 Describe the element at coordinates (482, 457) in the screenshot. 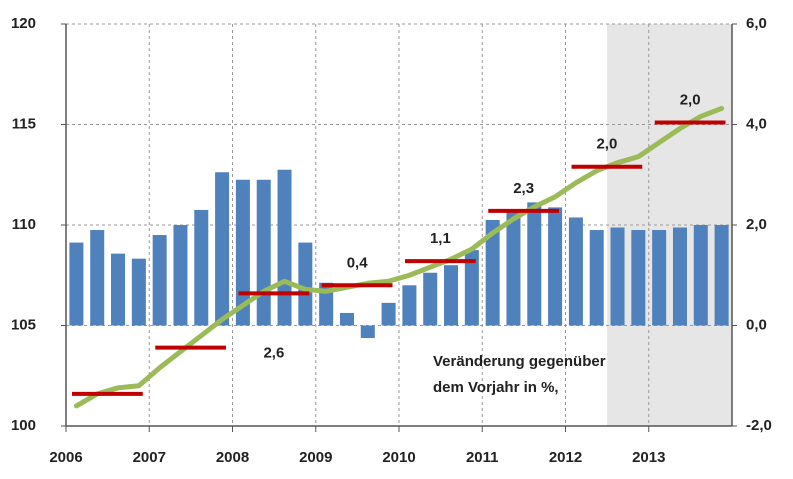

I see `x-tick-label: 2011` at that location.